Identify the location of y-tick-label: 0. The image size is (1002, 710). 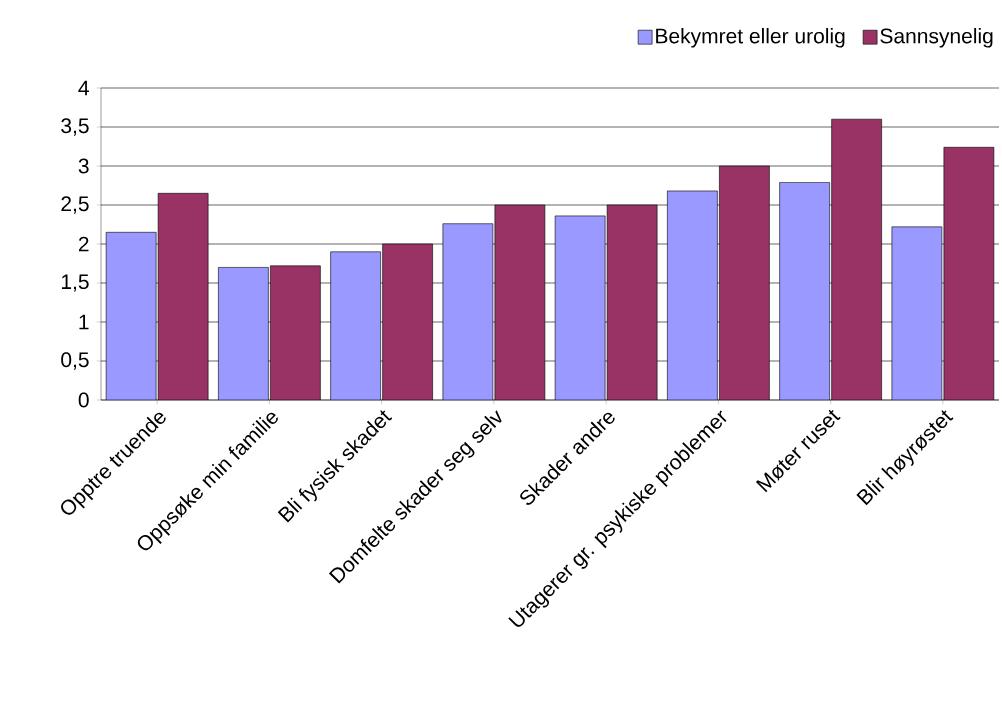
(83, 400).